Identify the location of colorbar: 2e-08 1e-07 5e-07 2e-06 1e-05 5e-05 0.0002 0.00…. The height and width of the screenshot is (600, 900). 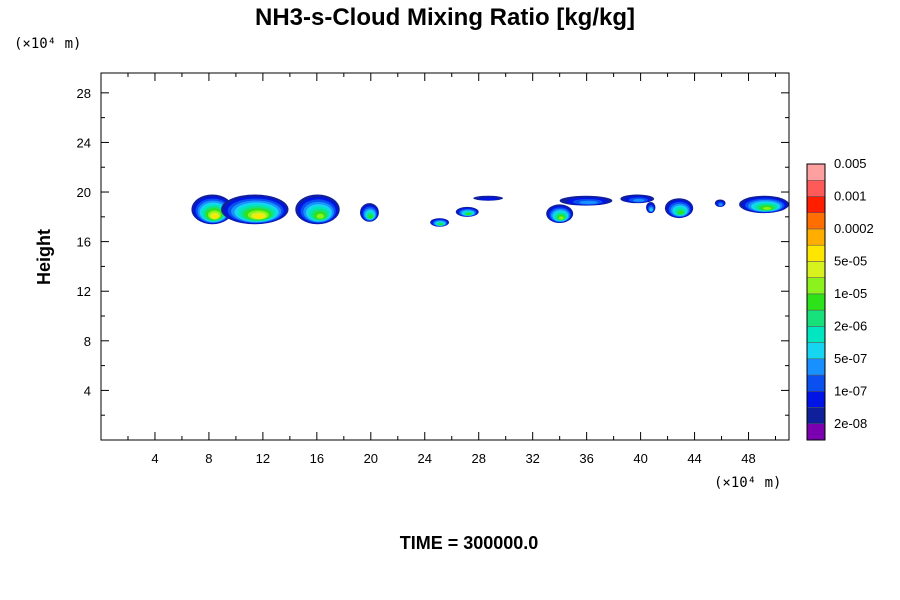
(840, 298).